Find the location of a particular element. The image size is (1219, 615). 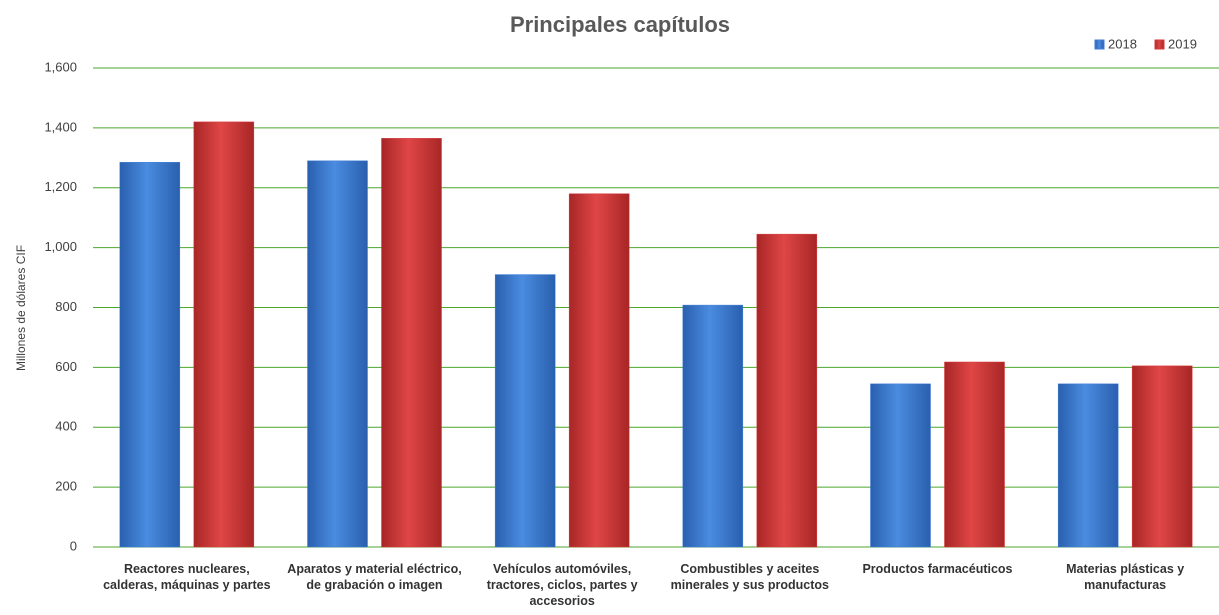

y-tick-label: 1,400 is located at coordinates (60, 126).